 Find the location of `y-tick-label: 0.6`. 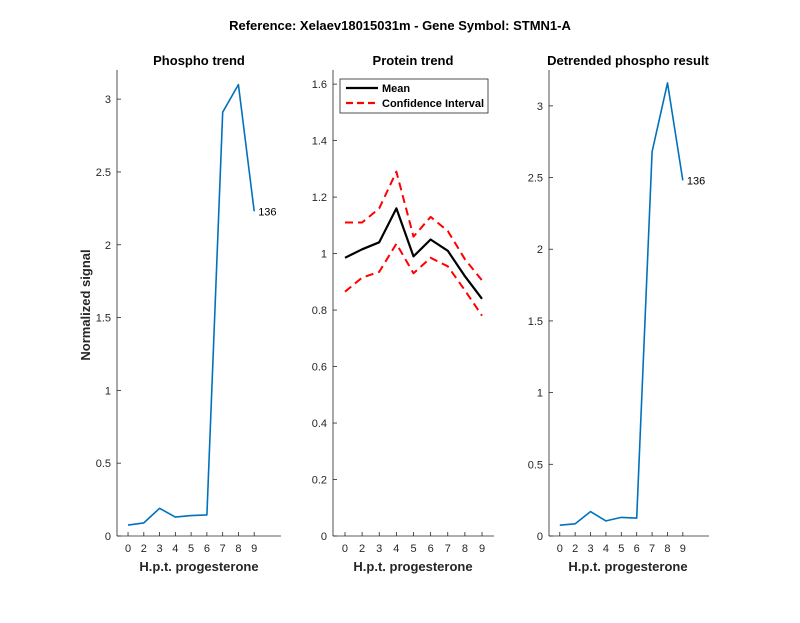

y-tick-label: 0.6 is located at coordinates (319, 368).